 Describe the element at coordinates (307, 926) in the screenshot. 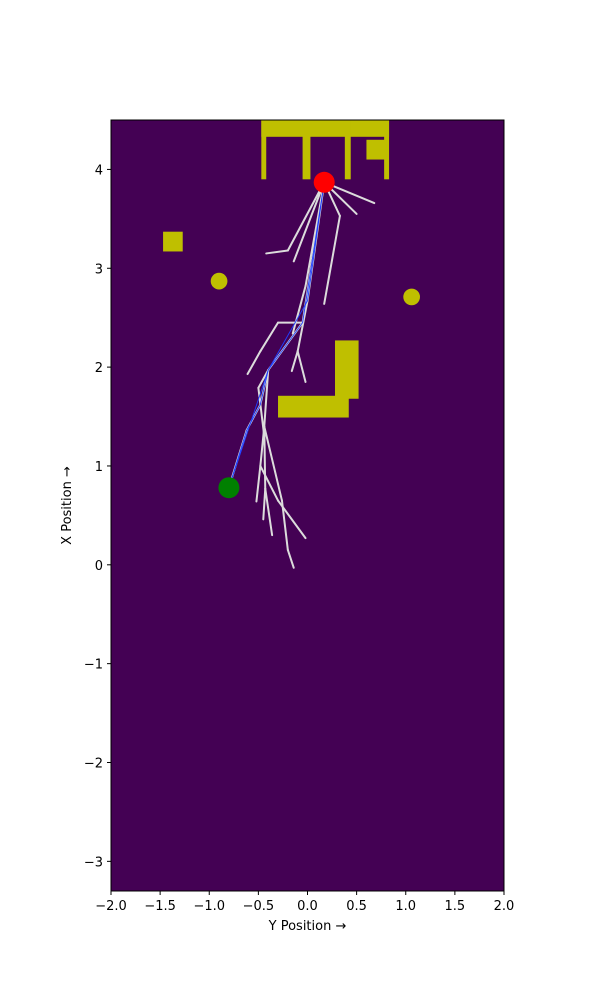

I see `x-axis-label: Y Position →` at that location.